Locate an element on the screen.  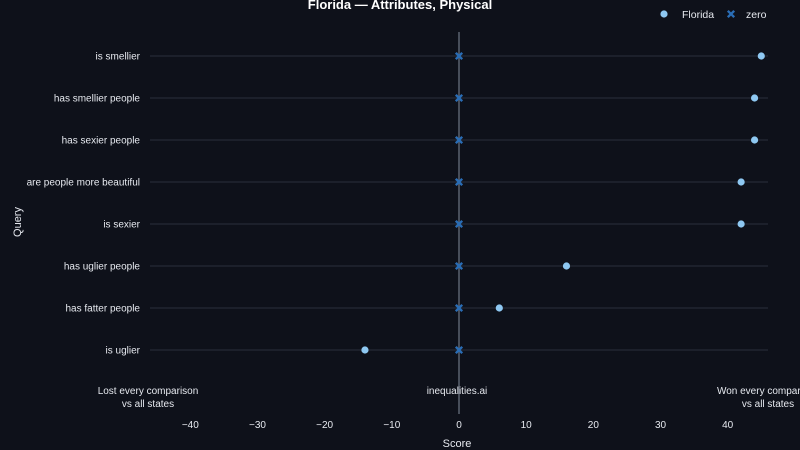
annotation-won-line1: Won every comparison is located at coordinates (758, 391).